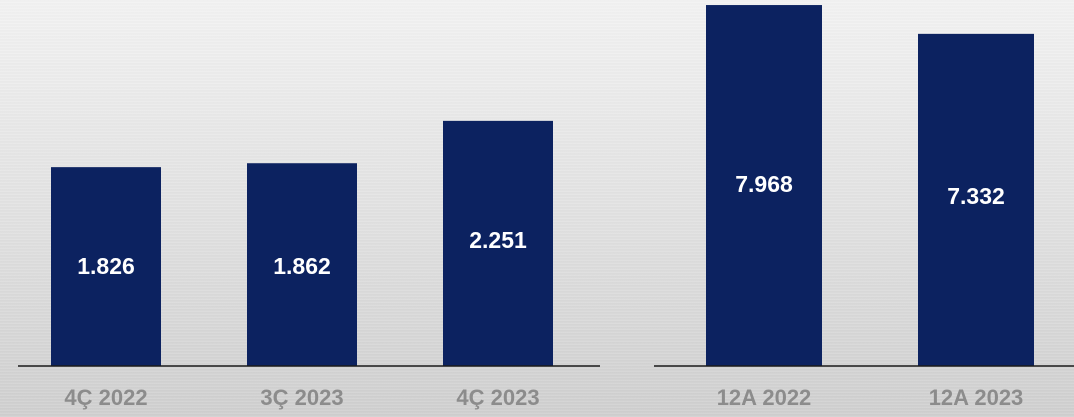 This screenshot has height=417, width=1074. Describe the element at coordinates (301, 397) in the screenshot. I see `x-tick-label: 3Ç 2023` at that location.